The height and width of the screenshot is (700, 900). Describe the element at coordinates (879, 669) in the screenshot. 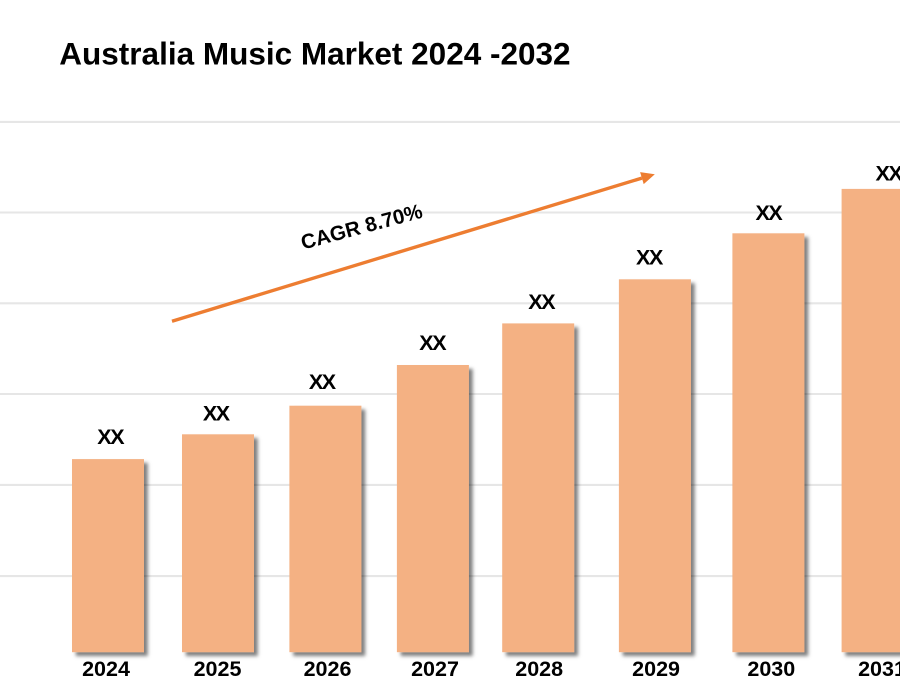

I see `svg-text: 2031` at that location.